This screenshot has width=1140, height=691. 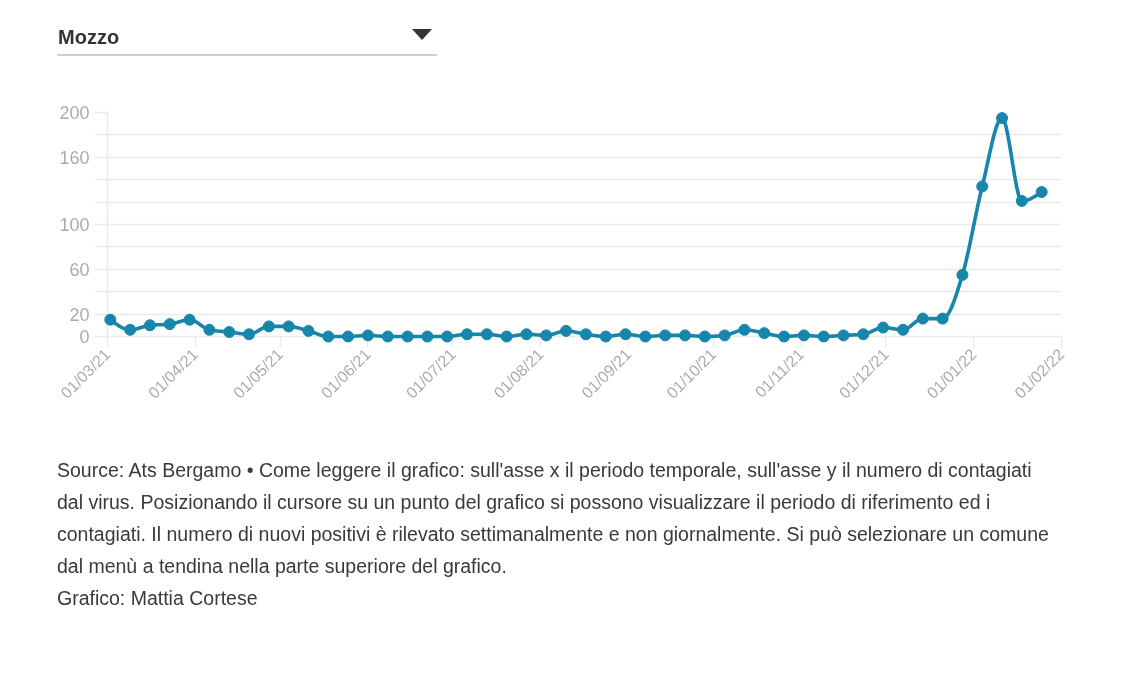 I want to click on y-tick-label: 160, so click(x=74, y=157).